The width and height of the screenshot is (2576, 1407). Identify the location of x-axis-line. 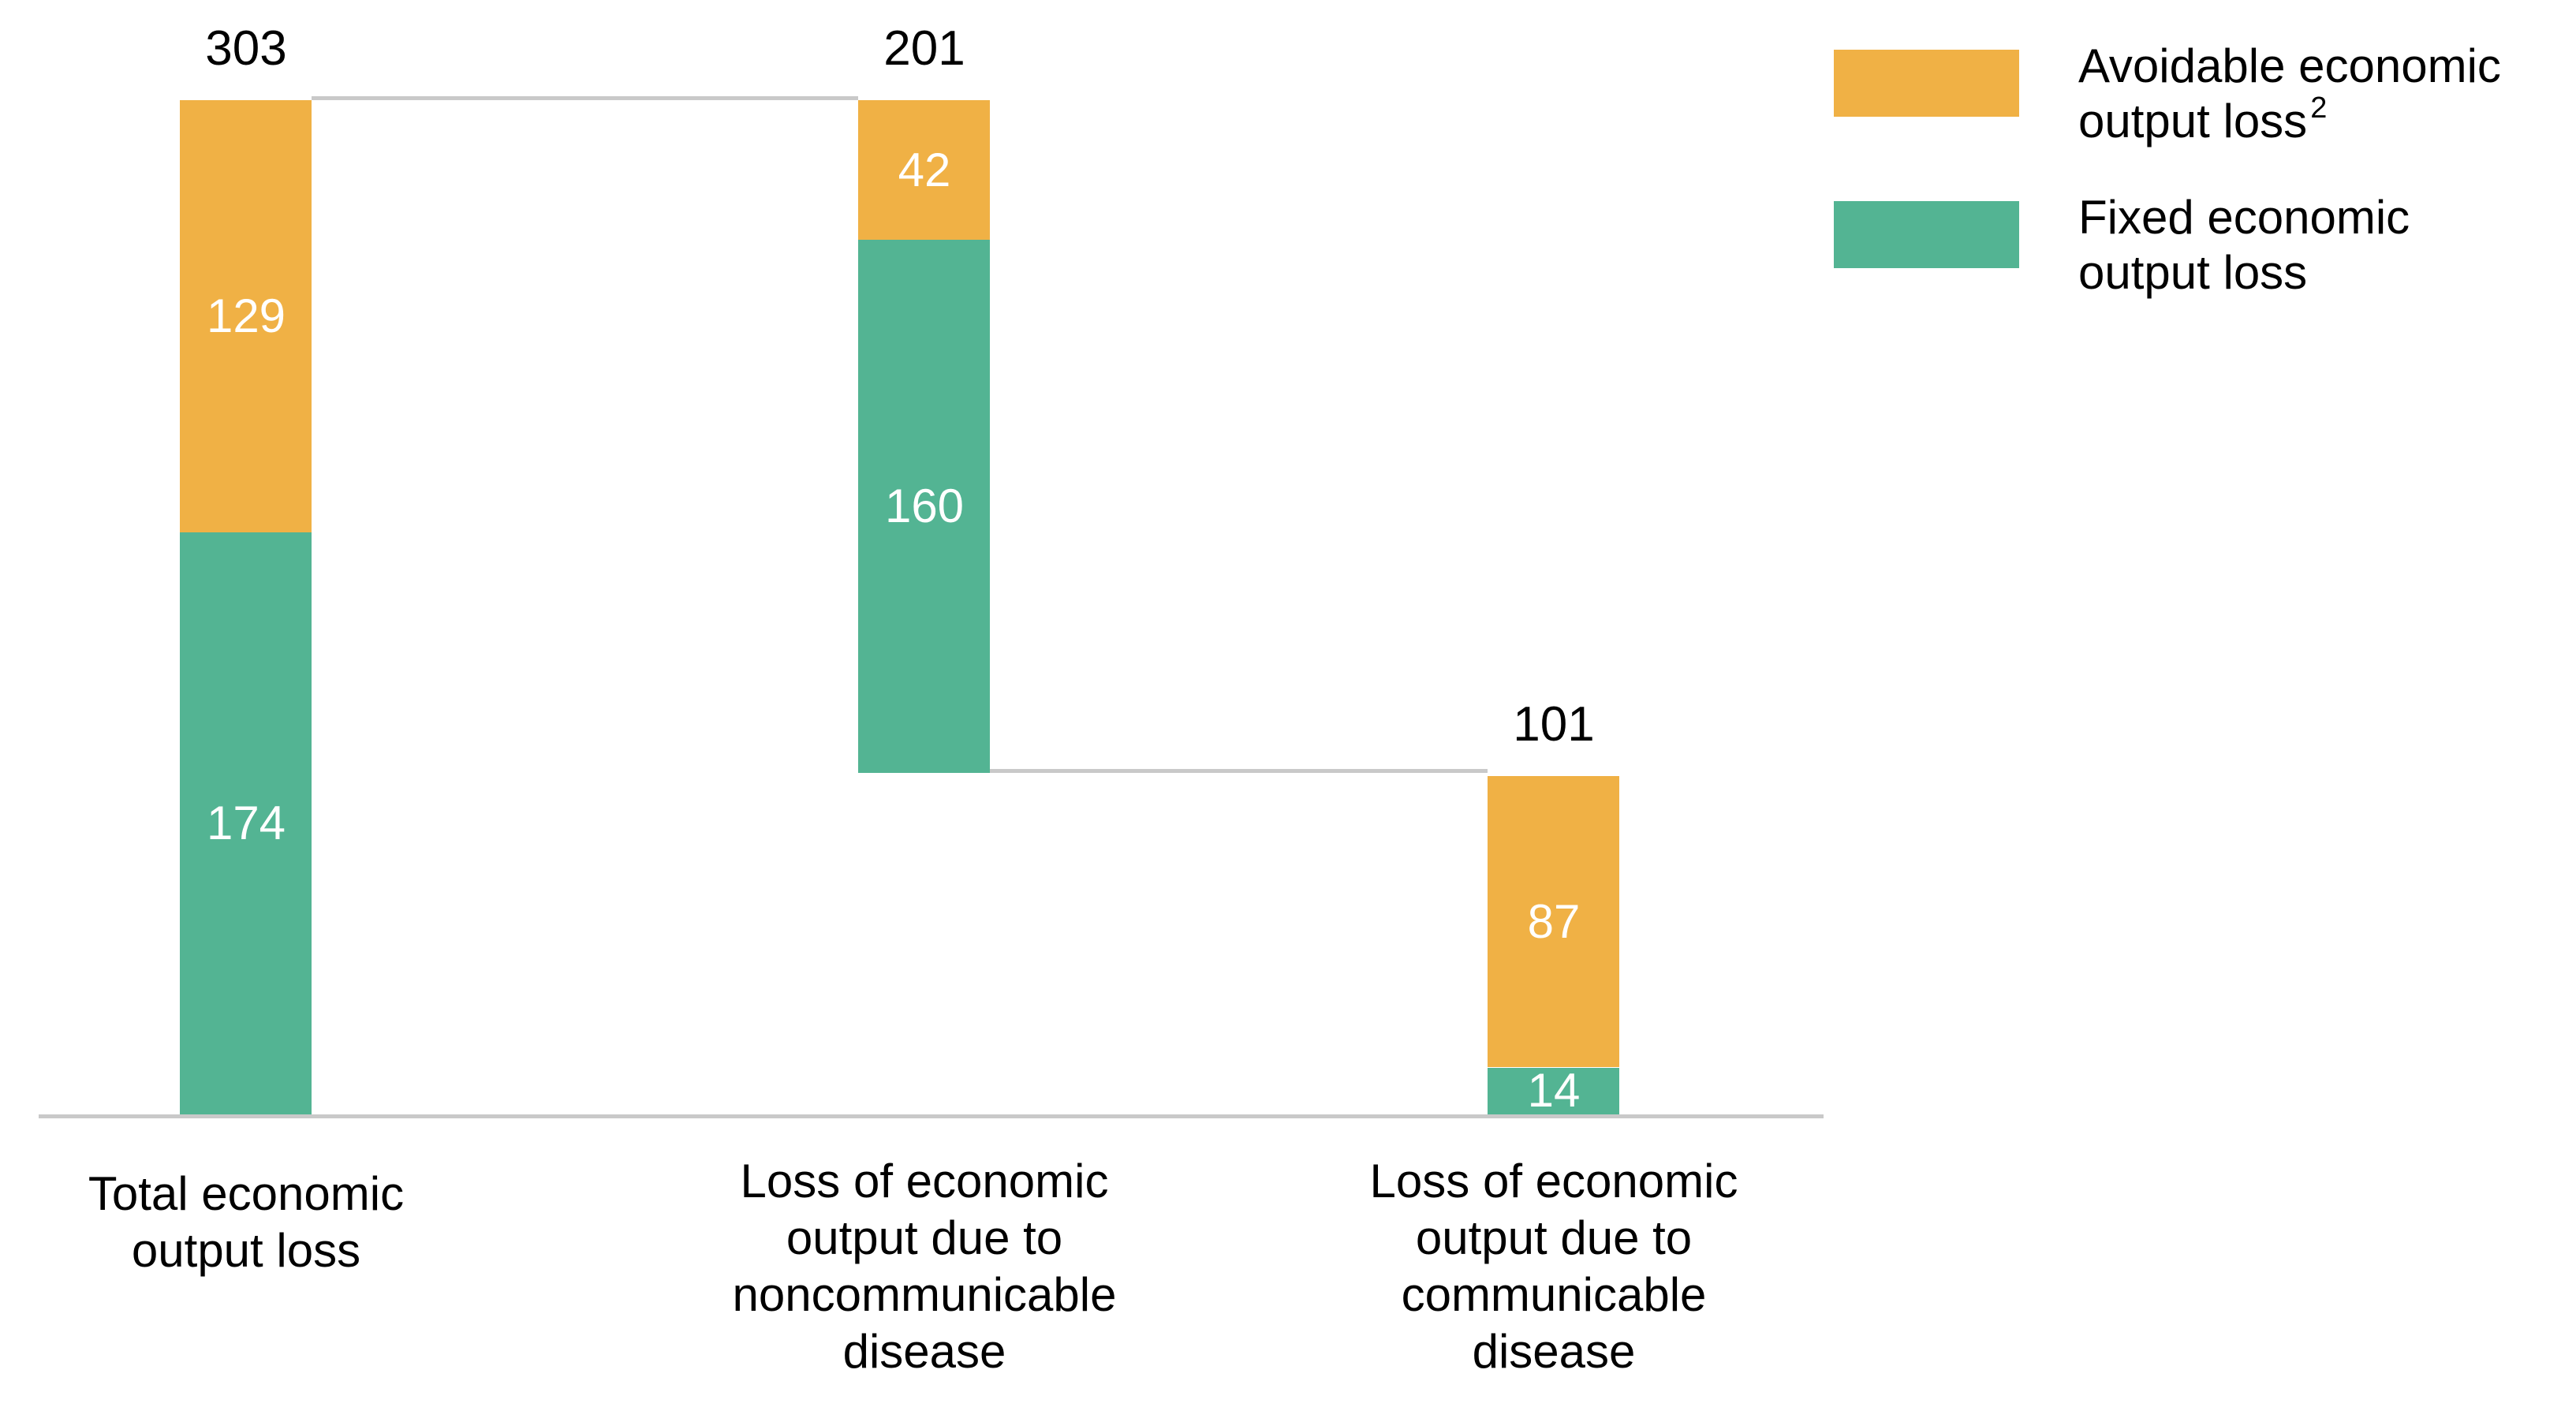
(931, 1116).